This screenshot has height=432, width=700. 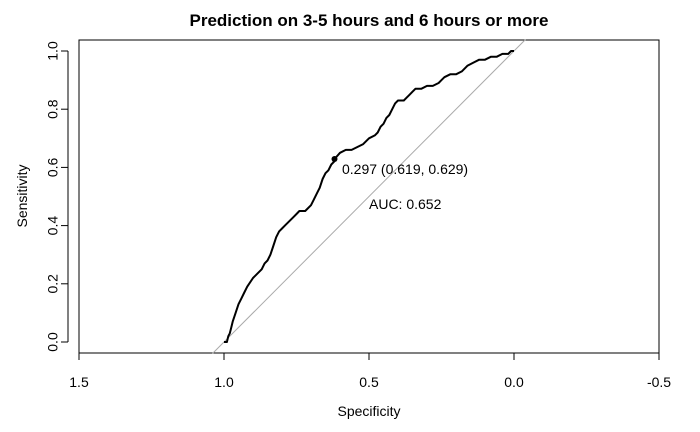 What do you see at coordinates (368, 411) in the screenshot?
I see `x-axis-label: Specificity` at bounding box center [368, 411].